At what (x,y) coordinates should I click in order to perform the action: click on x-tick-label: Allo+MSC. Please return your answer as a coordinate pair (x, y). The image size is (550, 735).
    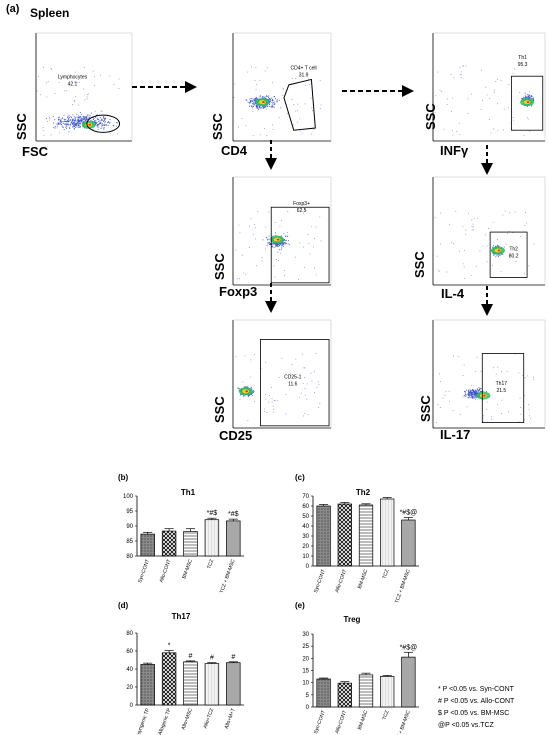
    Looking at the image, I should click on (187, 718).